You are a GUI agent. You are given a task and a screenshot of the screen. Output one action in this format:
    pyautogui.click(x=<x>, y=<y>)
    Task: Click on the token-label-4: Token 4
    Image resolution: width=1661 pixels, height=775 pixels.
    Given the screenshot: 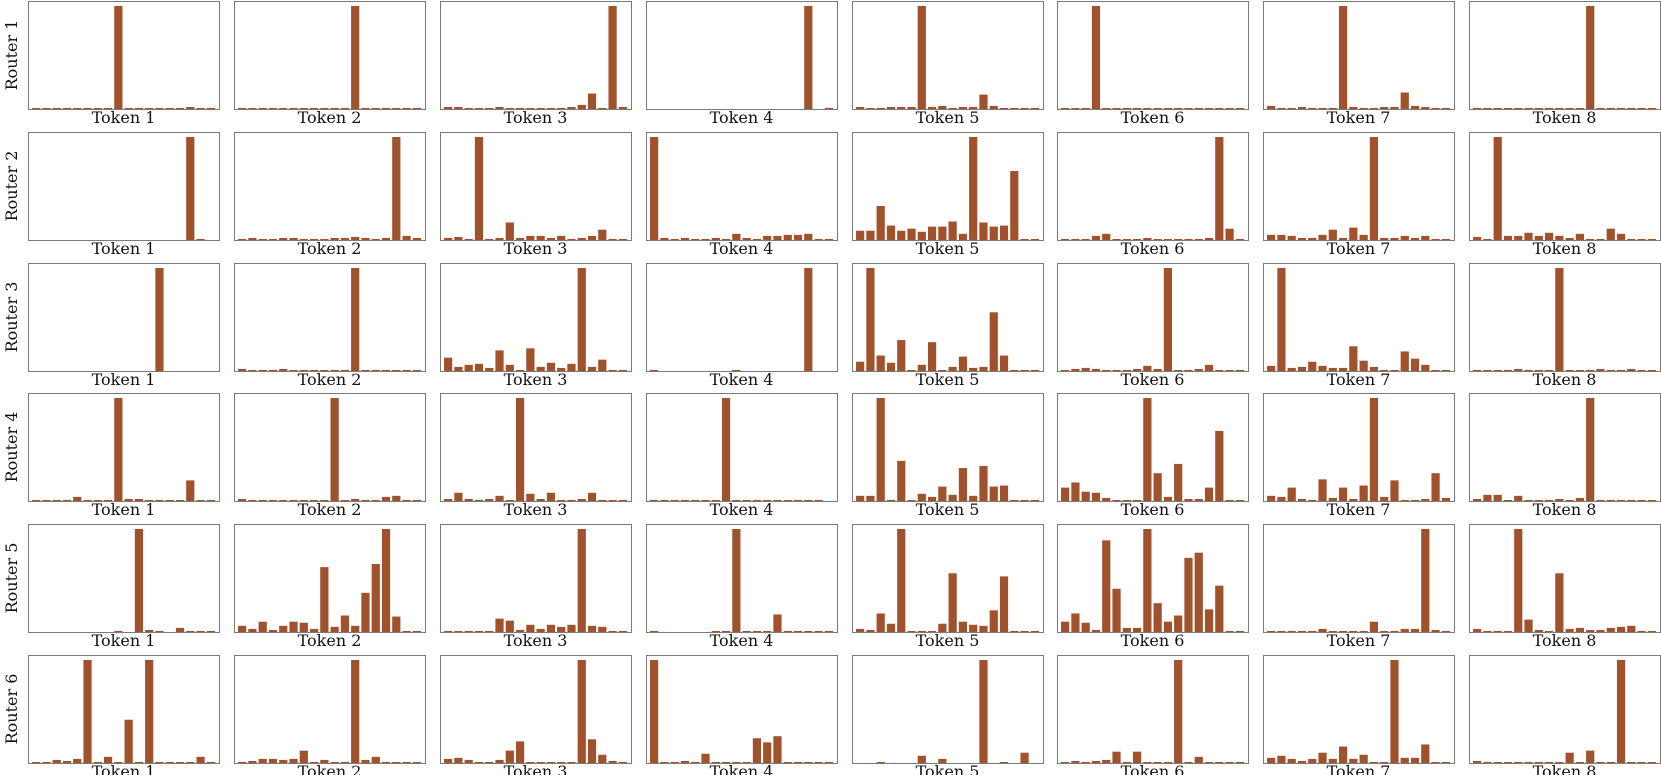 What is the action you would take?
    pyautogui.click(x=742, y=509)
    